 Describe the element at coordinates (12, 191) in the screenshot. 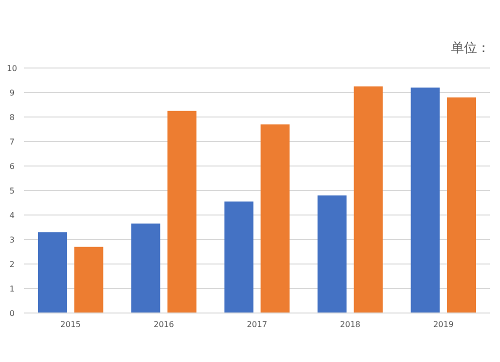

I see `y-tick-label: 5` at that location.